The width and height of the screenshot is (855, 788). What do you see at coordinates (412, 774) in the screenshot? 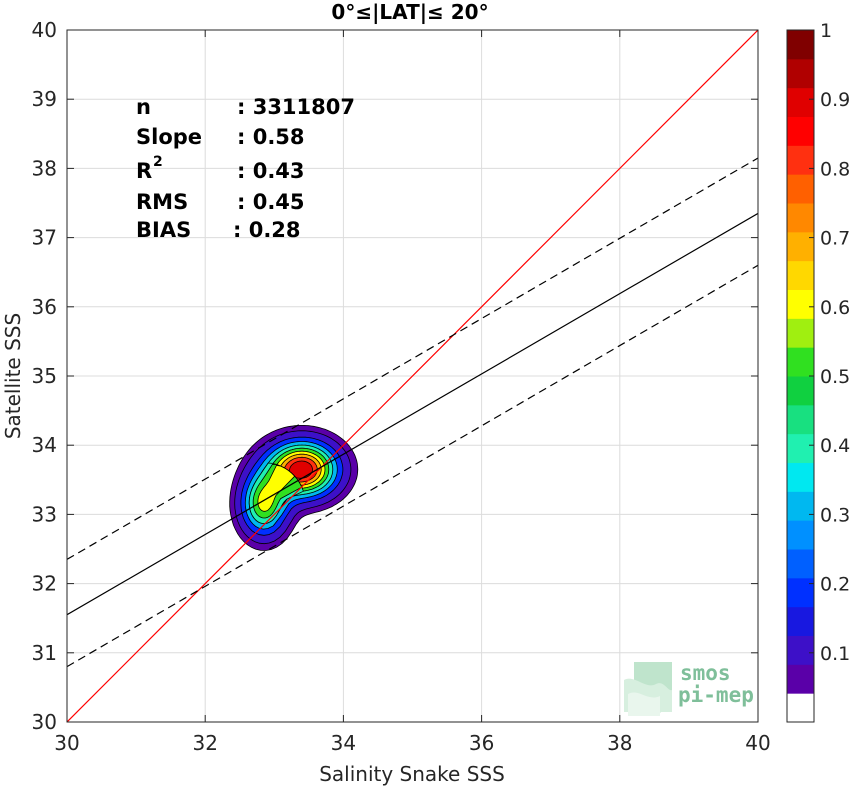
I see `x-axis-label: Salinity Snake SSS` at bounding box center [412, 774].